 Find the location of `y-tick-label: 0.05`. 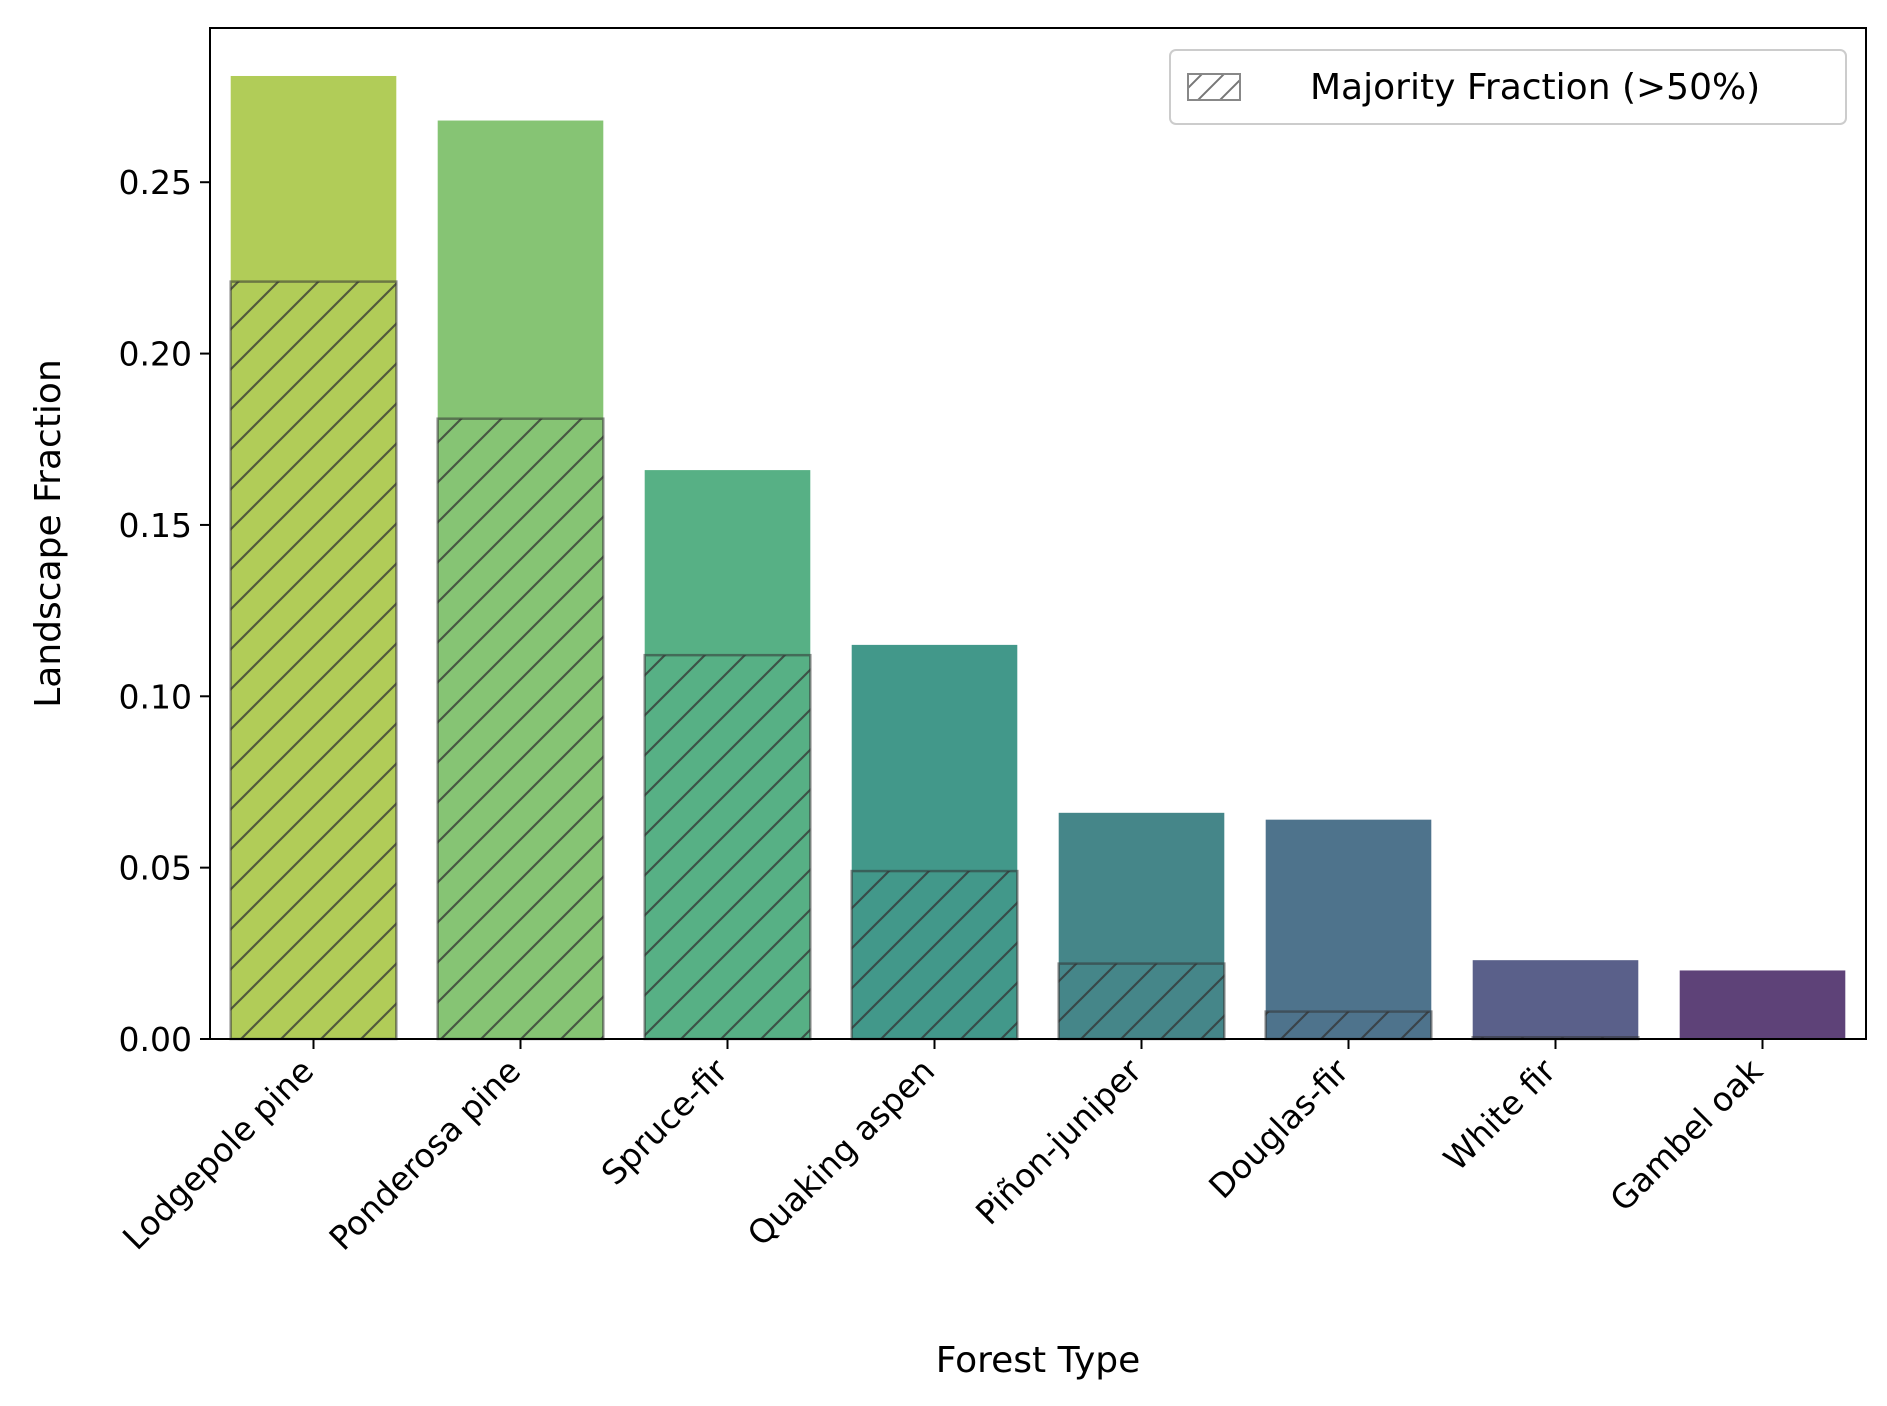

y-tick-label: 0.05 is located at coordinates (155, 868).